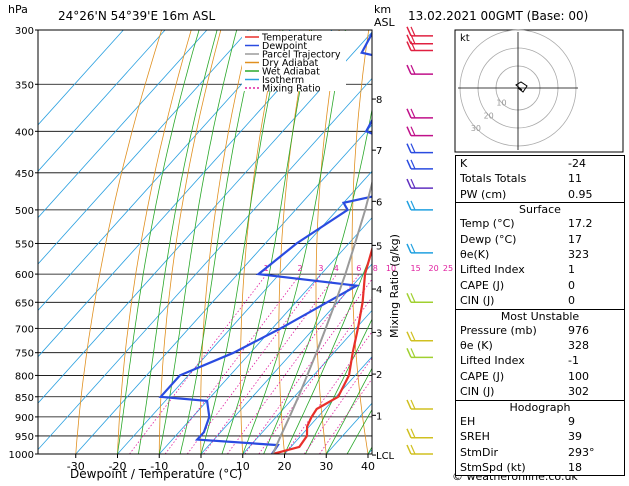  Describe the element at coordinates (391, 268) in the screenshot. I see `mixing-ratio-label: 10` at that location.